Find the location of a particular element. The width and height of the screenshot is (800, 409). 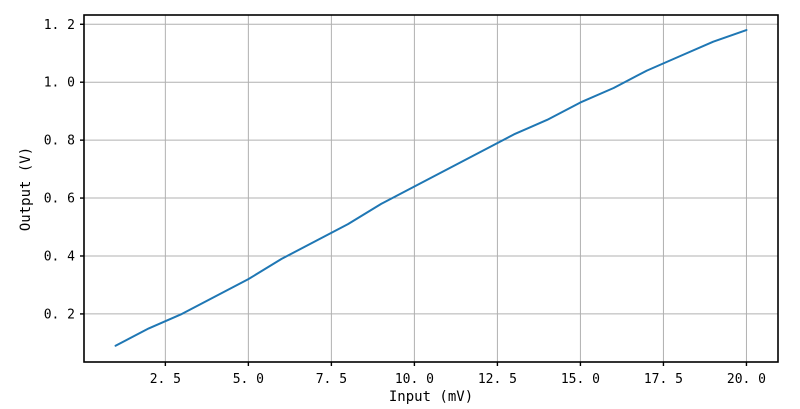

y-tick-label: 0. 2 is located at coordinates (59, 314).